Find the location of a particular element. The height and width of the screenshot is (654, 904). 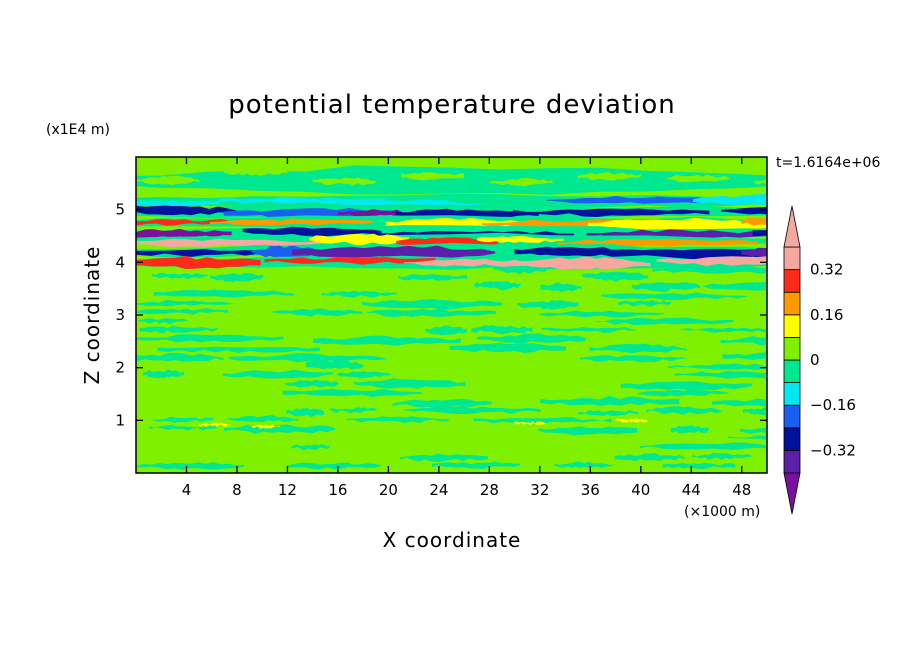

x-tick-label: 28 is located at coordinates (489, 490).